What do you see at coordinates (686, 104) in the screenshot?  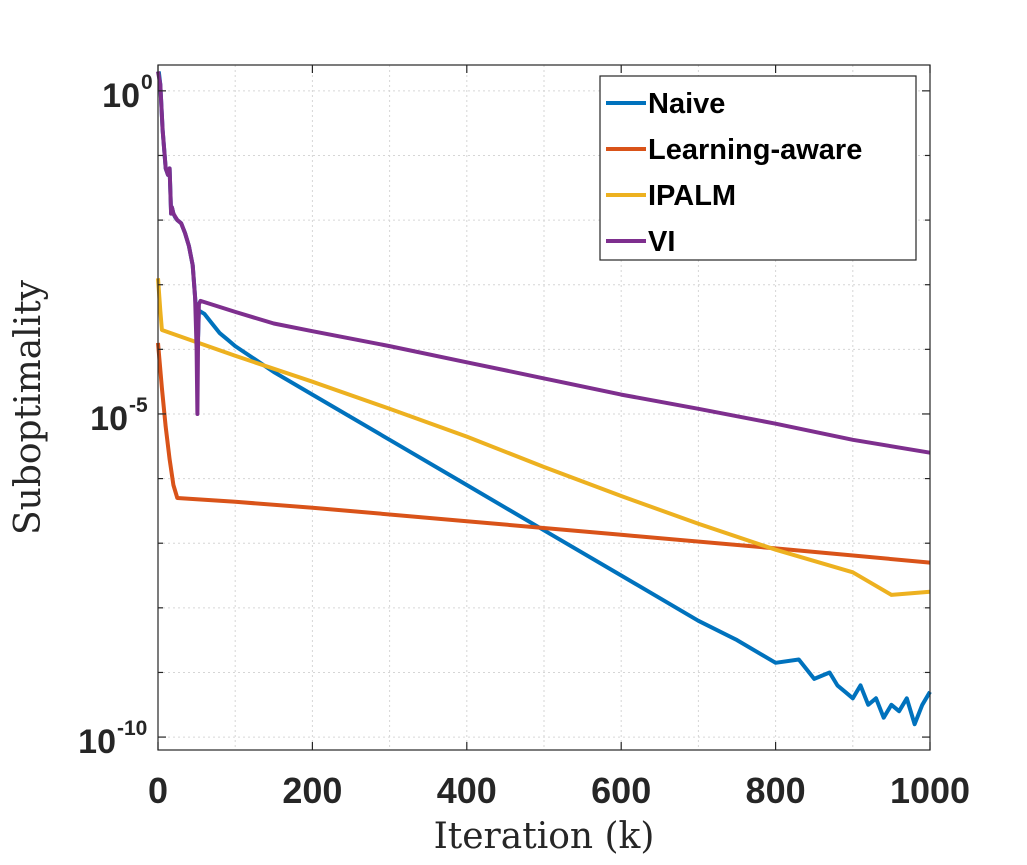 I see `legend-label-naive: Naive` at bounding box center [686, 104].